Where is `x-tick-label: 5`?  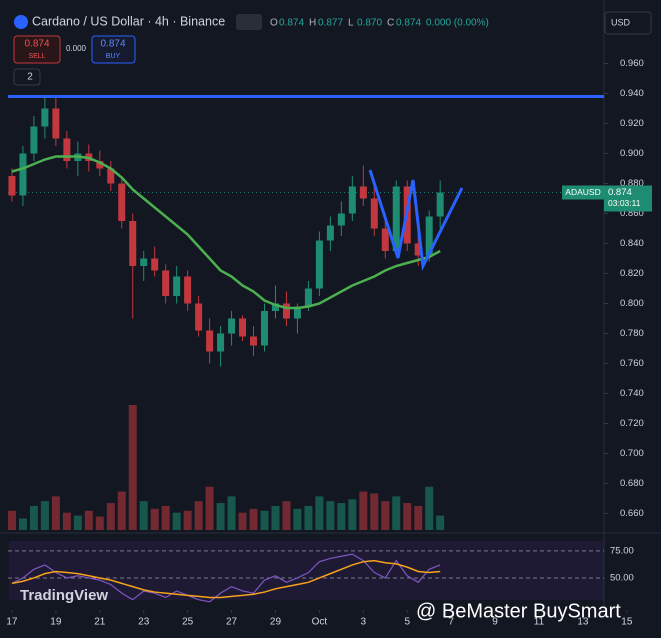 x-tick-label: 5 is located at coordinates (407, 622).